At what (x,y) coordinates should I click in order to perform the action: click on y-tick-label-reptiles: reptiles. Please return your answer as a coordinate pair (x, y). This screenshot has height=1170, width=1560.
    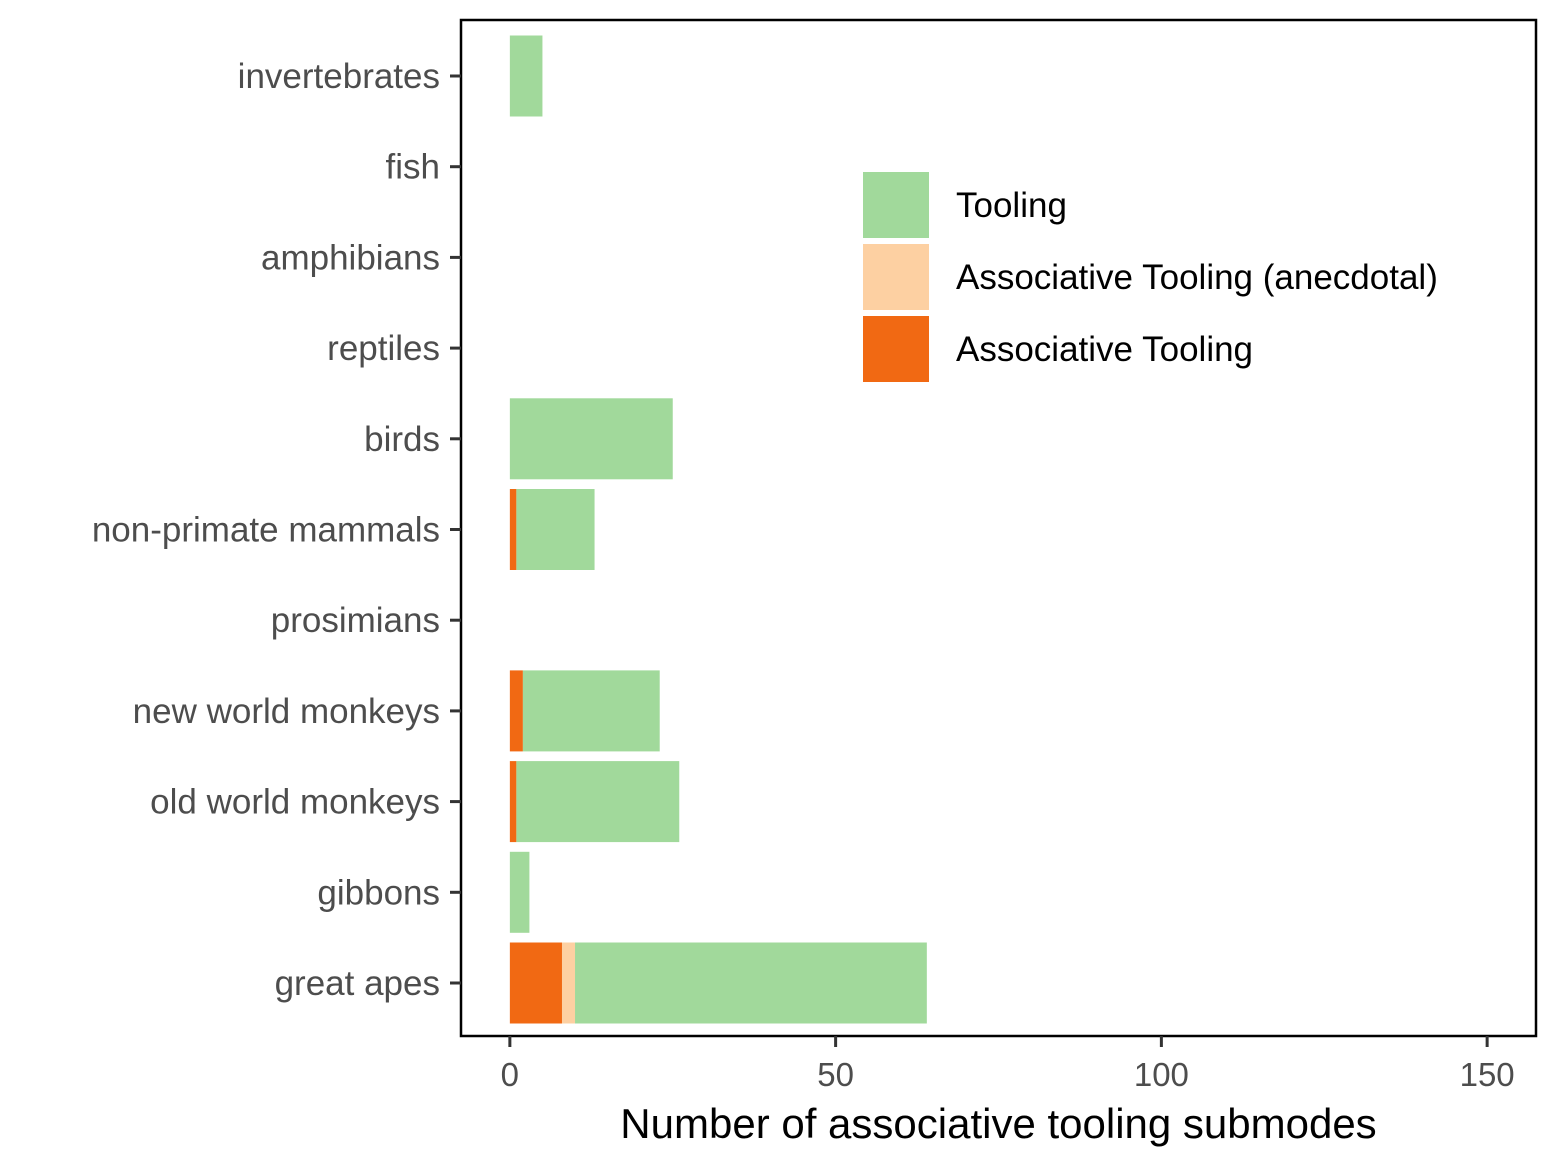
    Looking at the image, I should click on (383, 348).